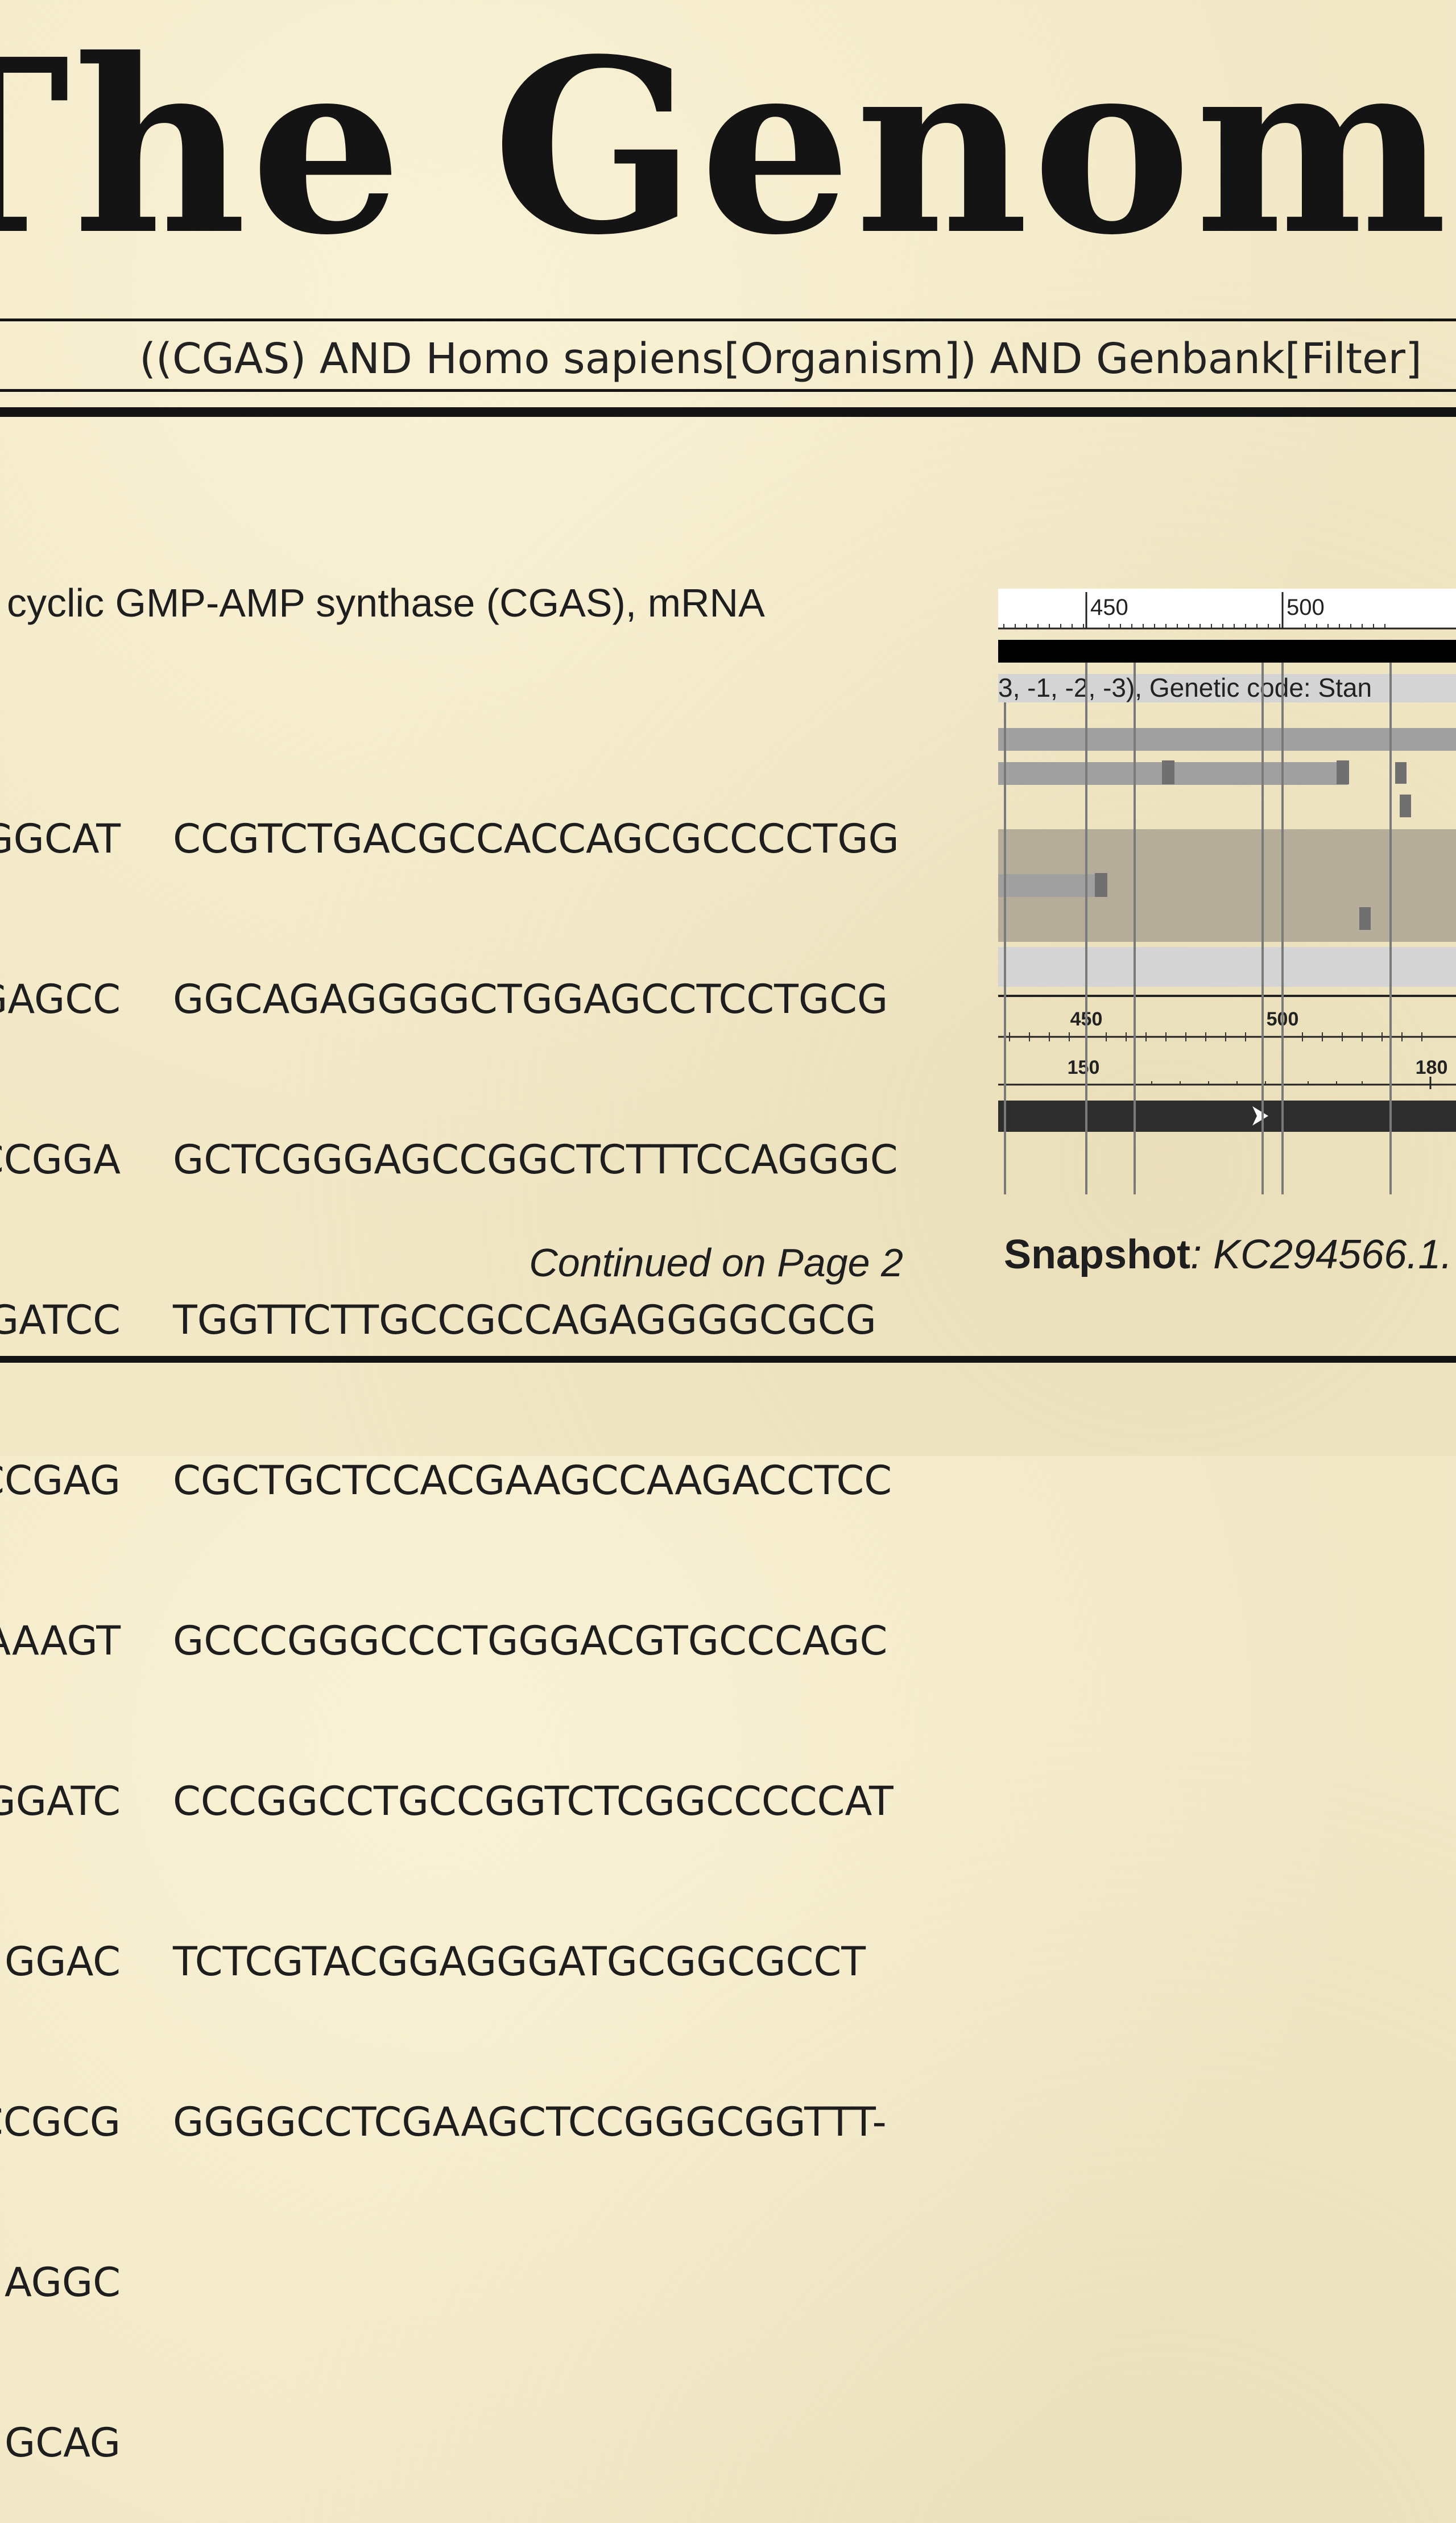  I want to click on continued-note: Continued on Page 2, so click(716, 1263).